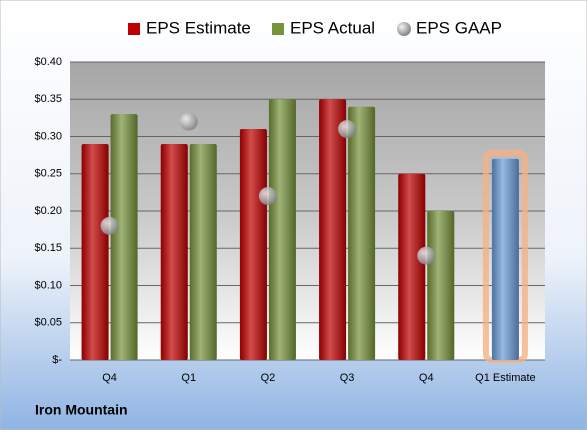 The image size is (587, 435). What do you see at coordinates (48, 285) in the screenshot?
I see `y-tick-label: $0.10` at bounding box center [48, 285].